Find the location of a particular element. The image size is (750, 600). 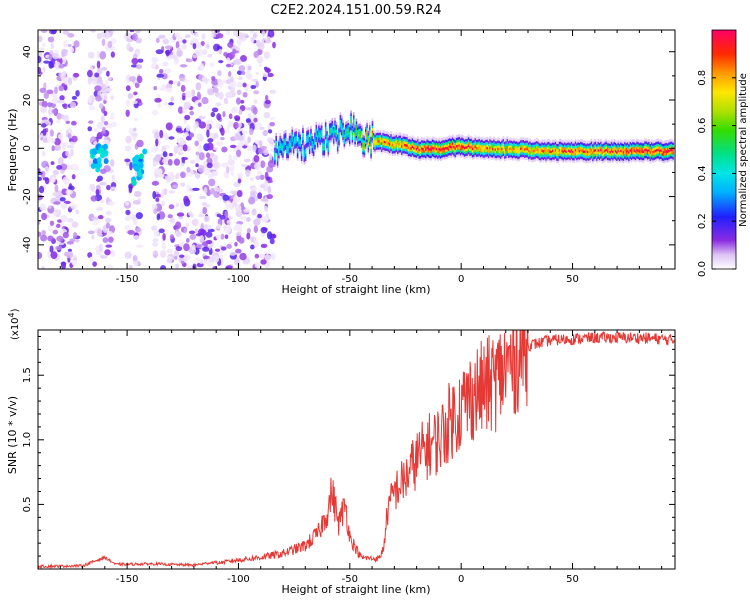

blob-cell is located at coordinates (99, 160).